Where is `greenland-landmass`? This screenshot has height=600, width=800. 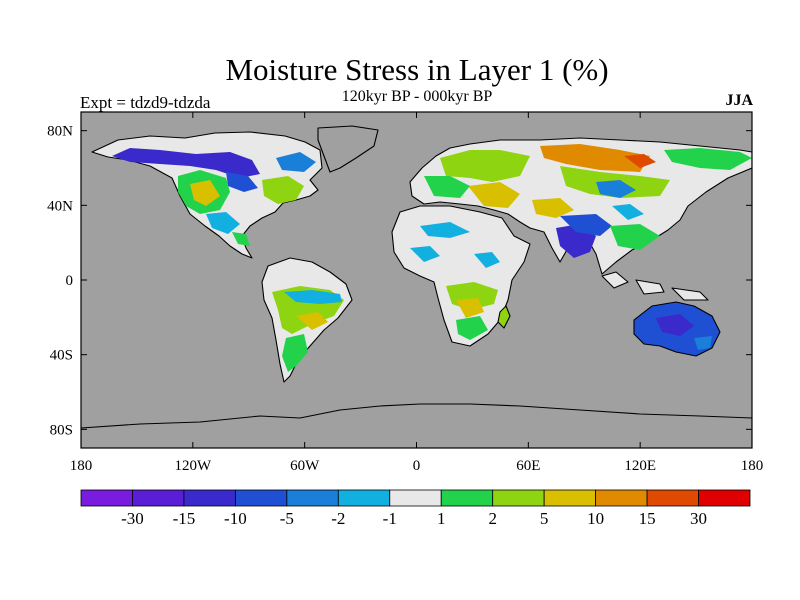 greenland-landmass is located at coordinates (348, 149).